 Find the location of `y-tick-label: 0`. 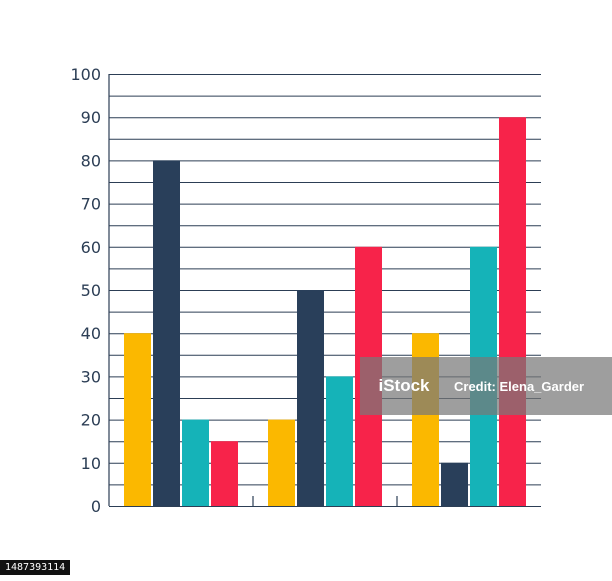

y-tick-label: 0 is located at coordinates (96, 506).